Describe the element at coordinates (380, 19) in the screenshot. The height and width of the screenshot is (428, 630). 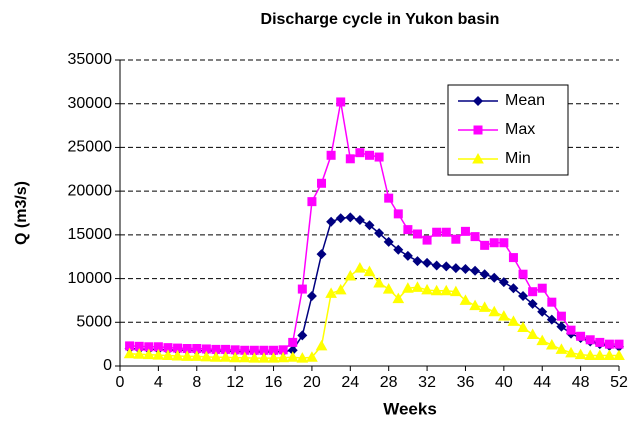
I see `chart-title: Discharge cycle in Yukon basin` at that location.